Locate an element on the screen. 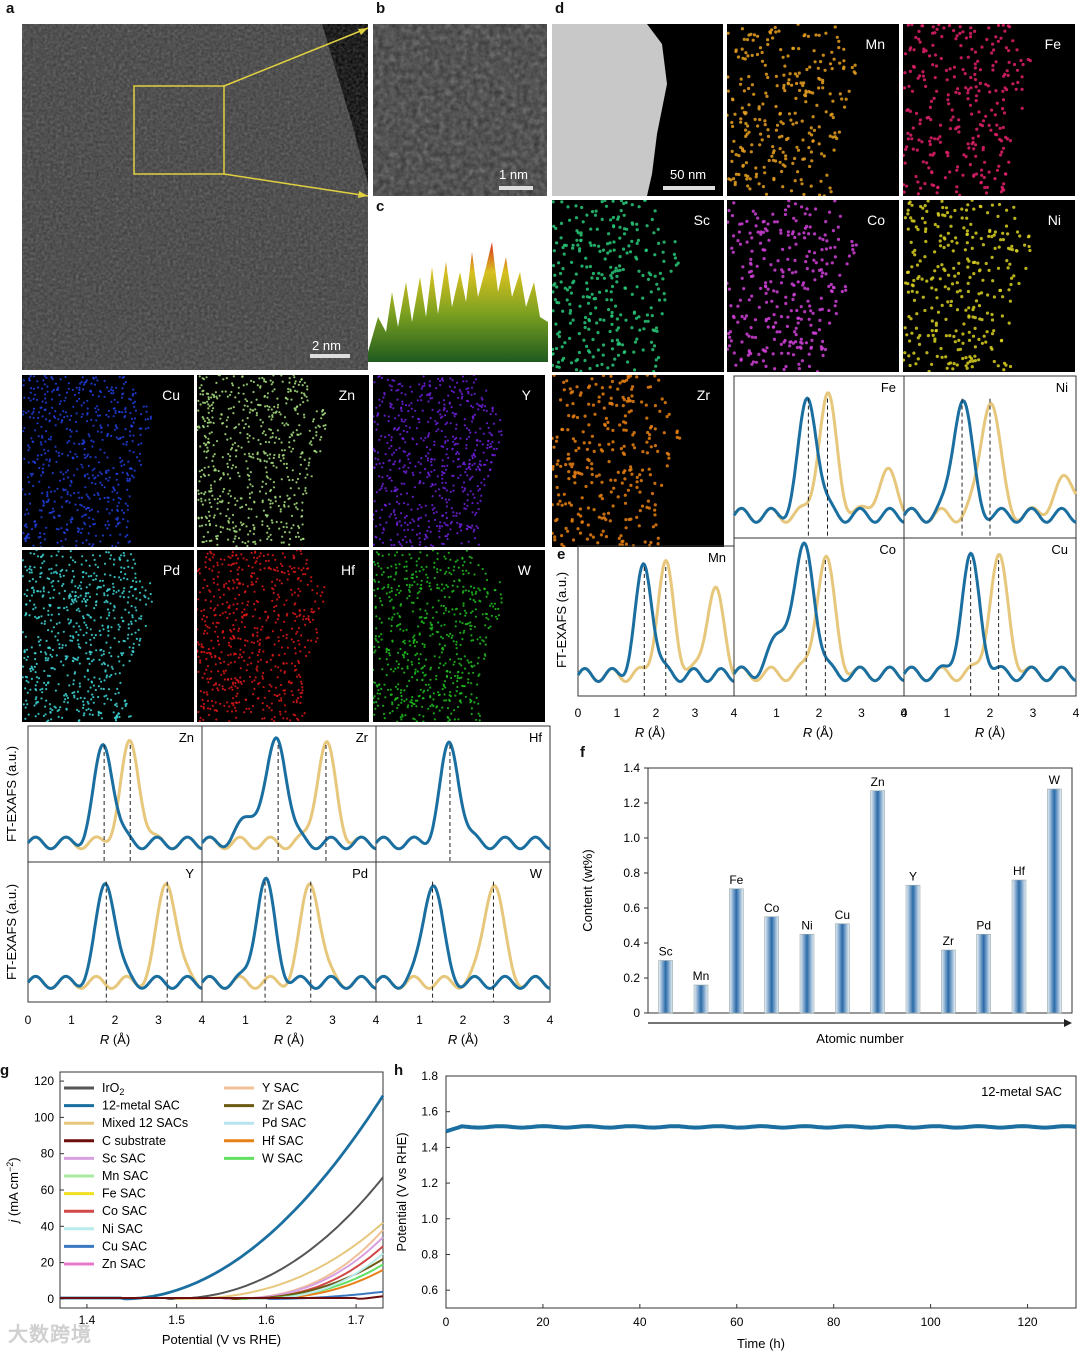 This screenshot has height=1354, width=1080. eds-map-label-pd: Pd is located at coordinates (171, 570).